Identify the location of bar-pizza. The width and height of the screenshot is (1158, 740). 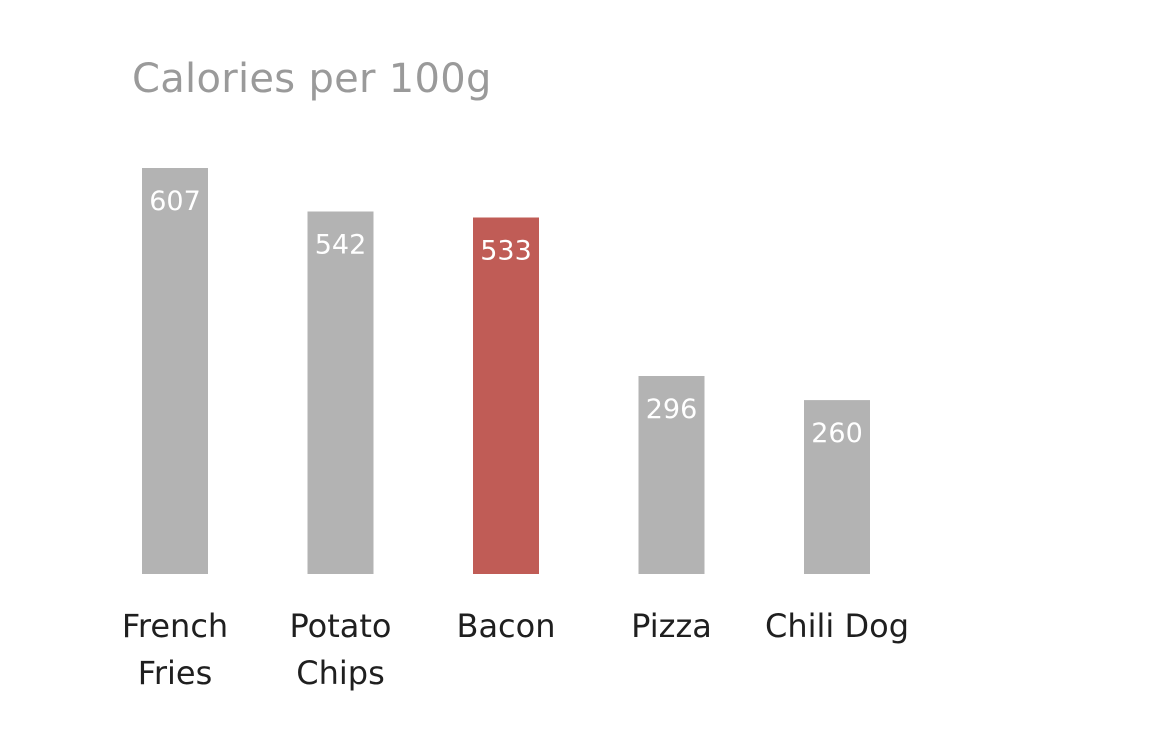
(671, 475).